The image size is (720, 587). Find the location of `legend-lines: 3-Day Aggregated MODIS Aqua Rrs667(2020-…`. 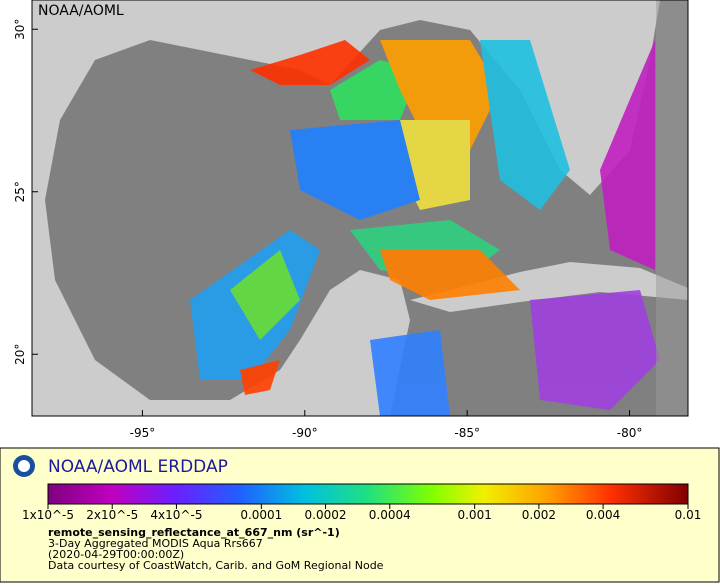

legend-lines: 3-Day Aggregated MODIS Aqua Rrs667(2020-… is located at coordinates (216, 554).